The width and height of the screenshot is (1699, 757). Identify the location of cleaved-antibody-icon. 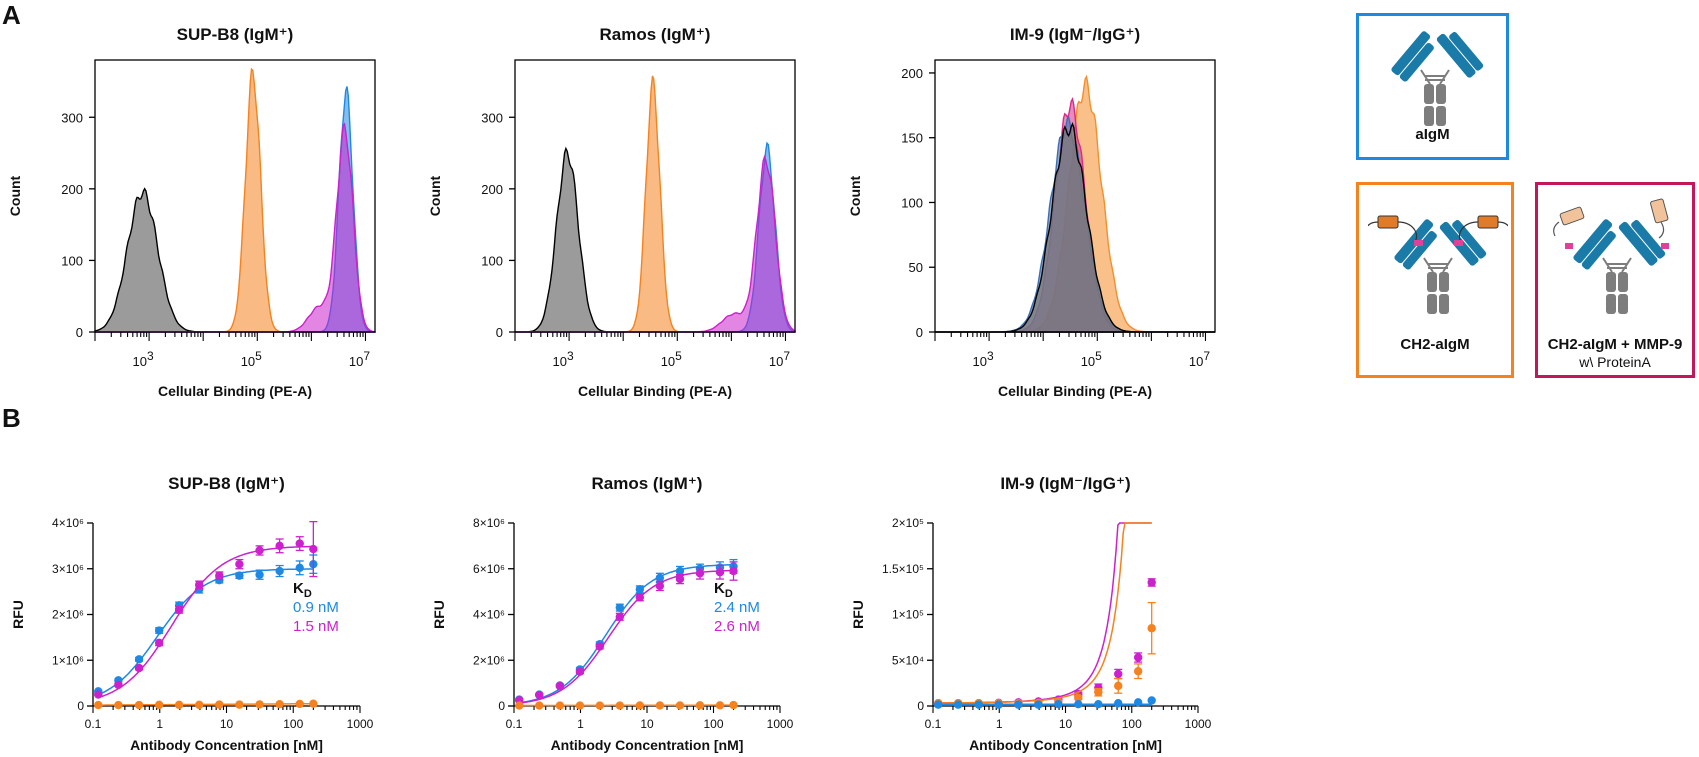
(1611, 256).